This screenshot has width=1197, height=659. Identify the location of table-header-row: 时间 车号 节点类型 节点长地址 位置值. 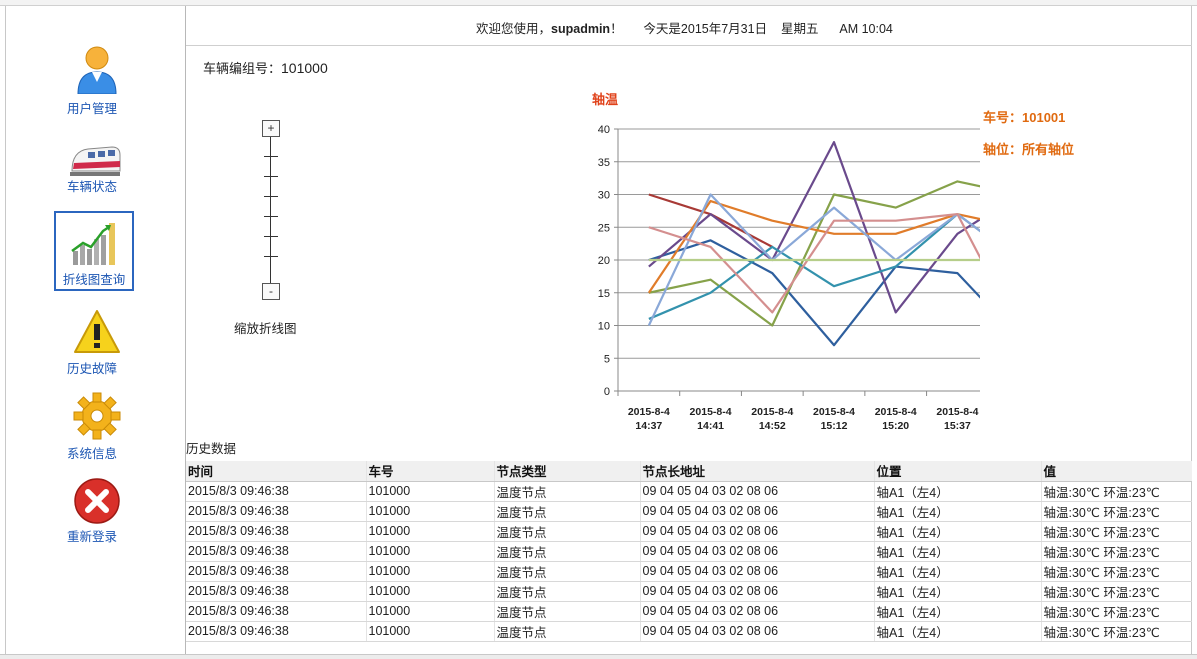
(689, 471).